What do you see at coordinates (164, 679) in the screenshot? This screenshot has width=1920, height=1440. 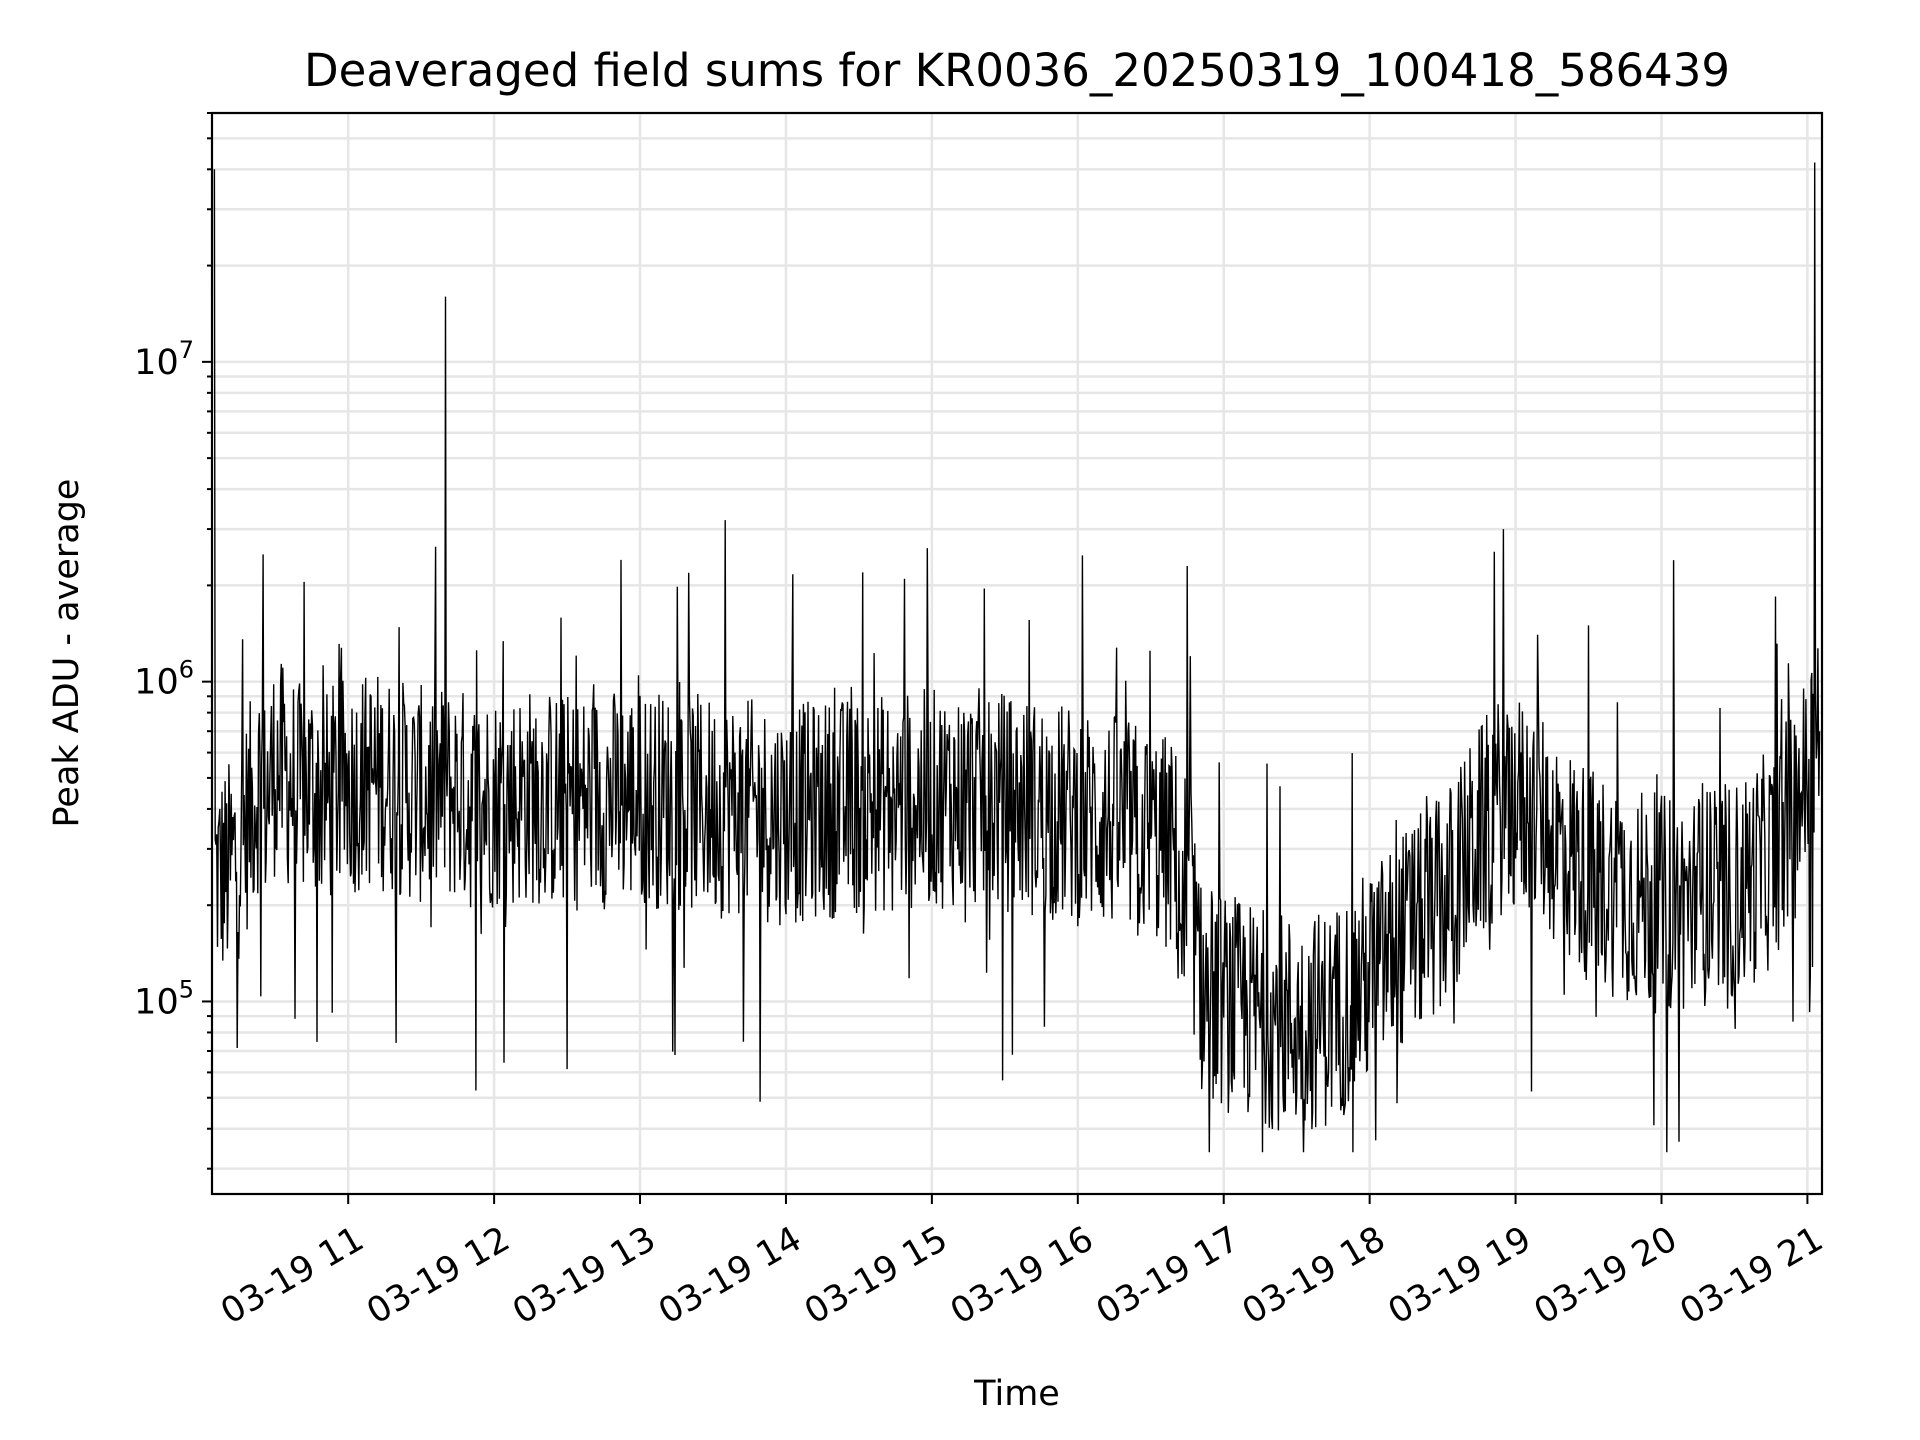 I see `y-tick-label: 10⁶` at bounding box center [164, 679].